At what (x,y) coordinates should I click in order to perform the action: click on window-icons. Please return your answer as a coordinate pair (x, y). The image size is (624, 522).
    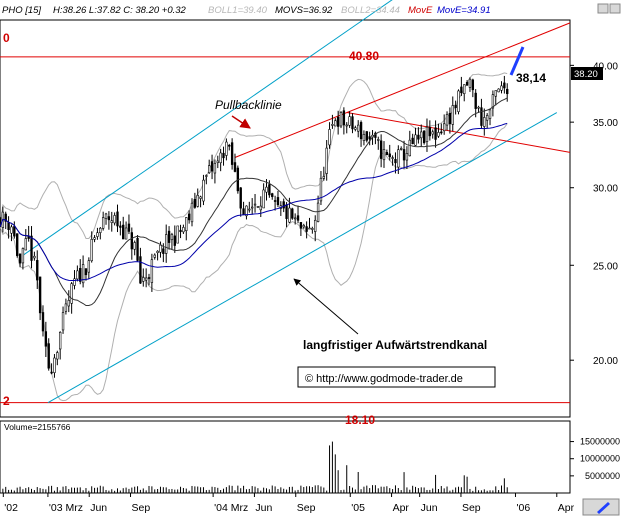
    Looking at the image, I should click on (609, 8).